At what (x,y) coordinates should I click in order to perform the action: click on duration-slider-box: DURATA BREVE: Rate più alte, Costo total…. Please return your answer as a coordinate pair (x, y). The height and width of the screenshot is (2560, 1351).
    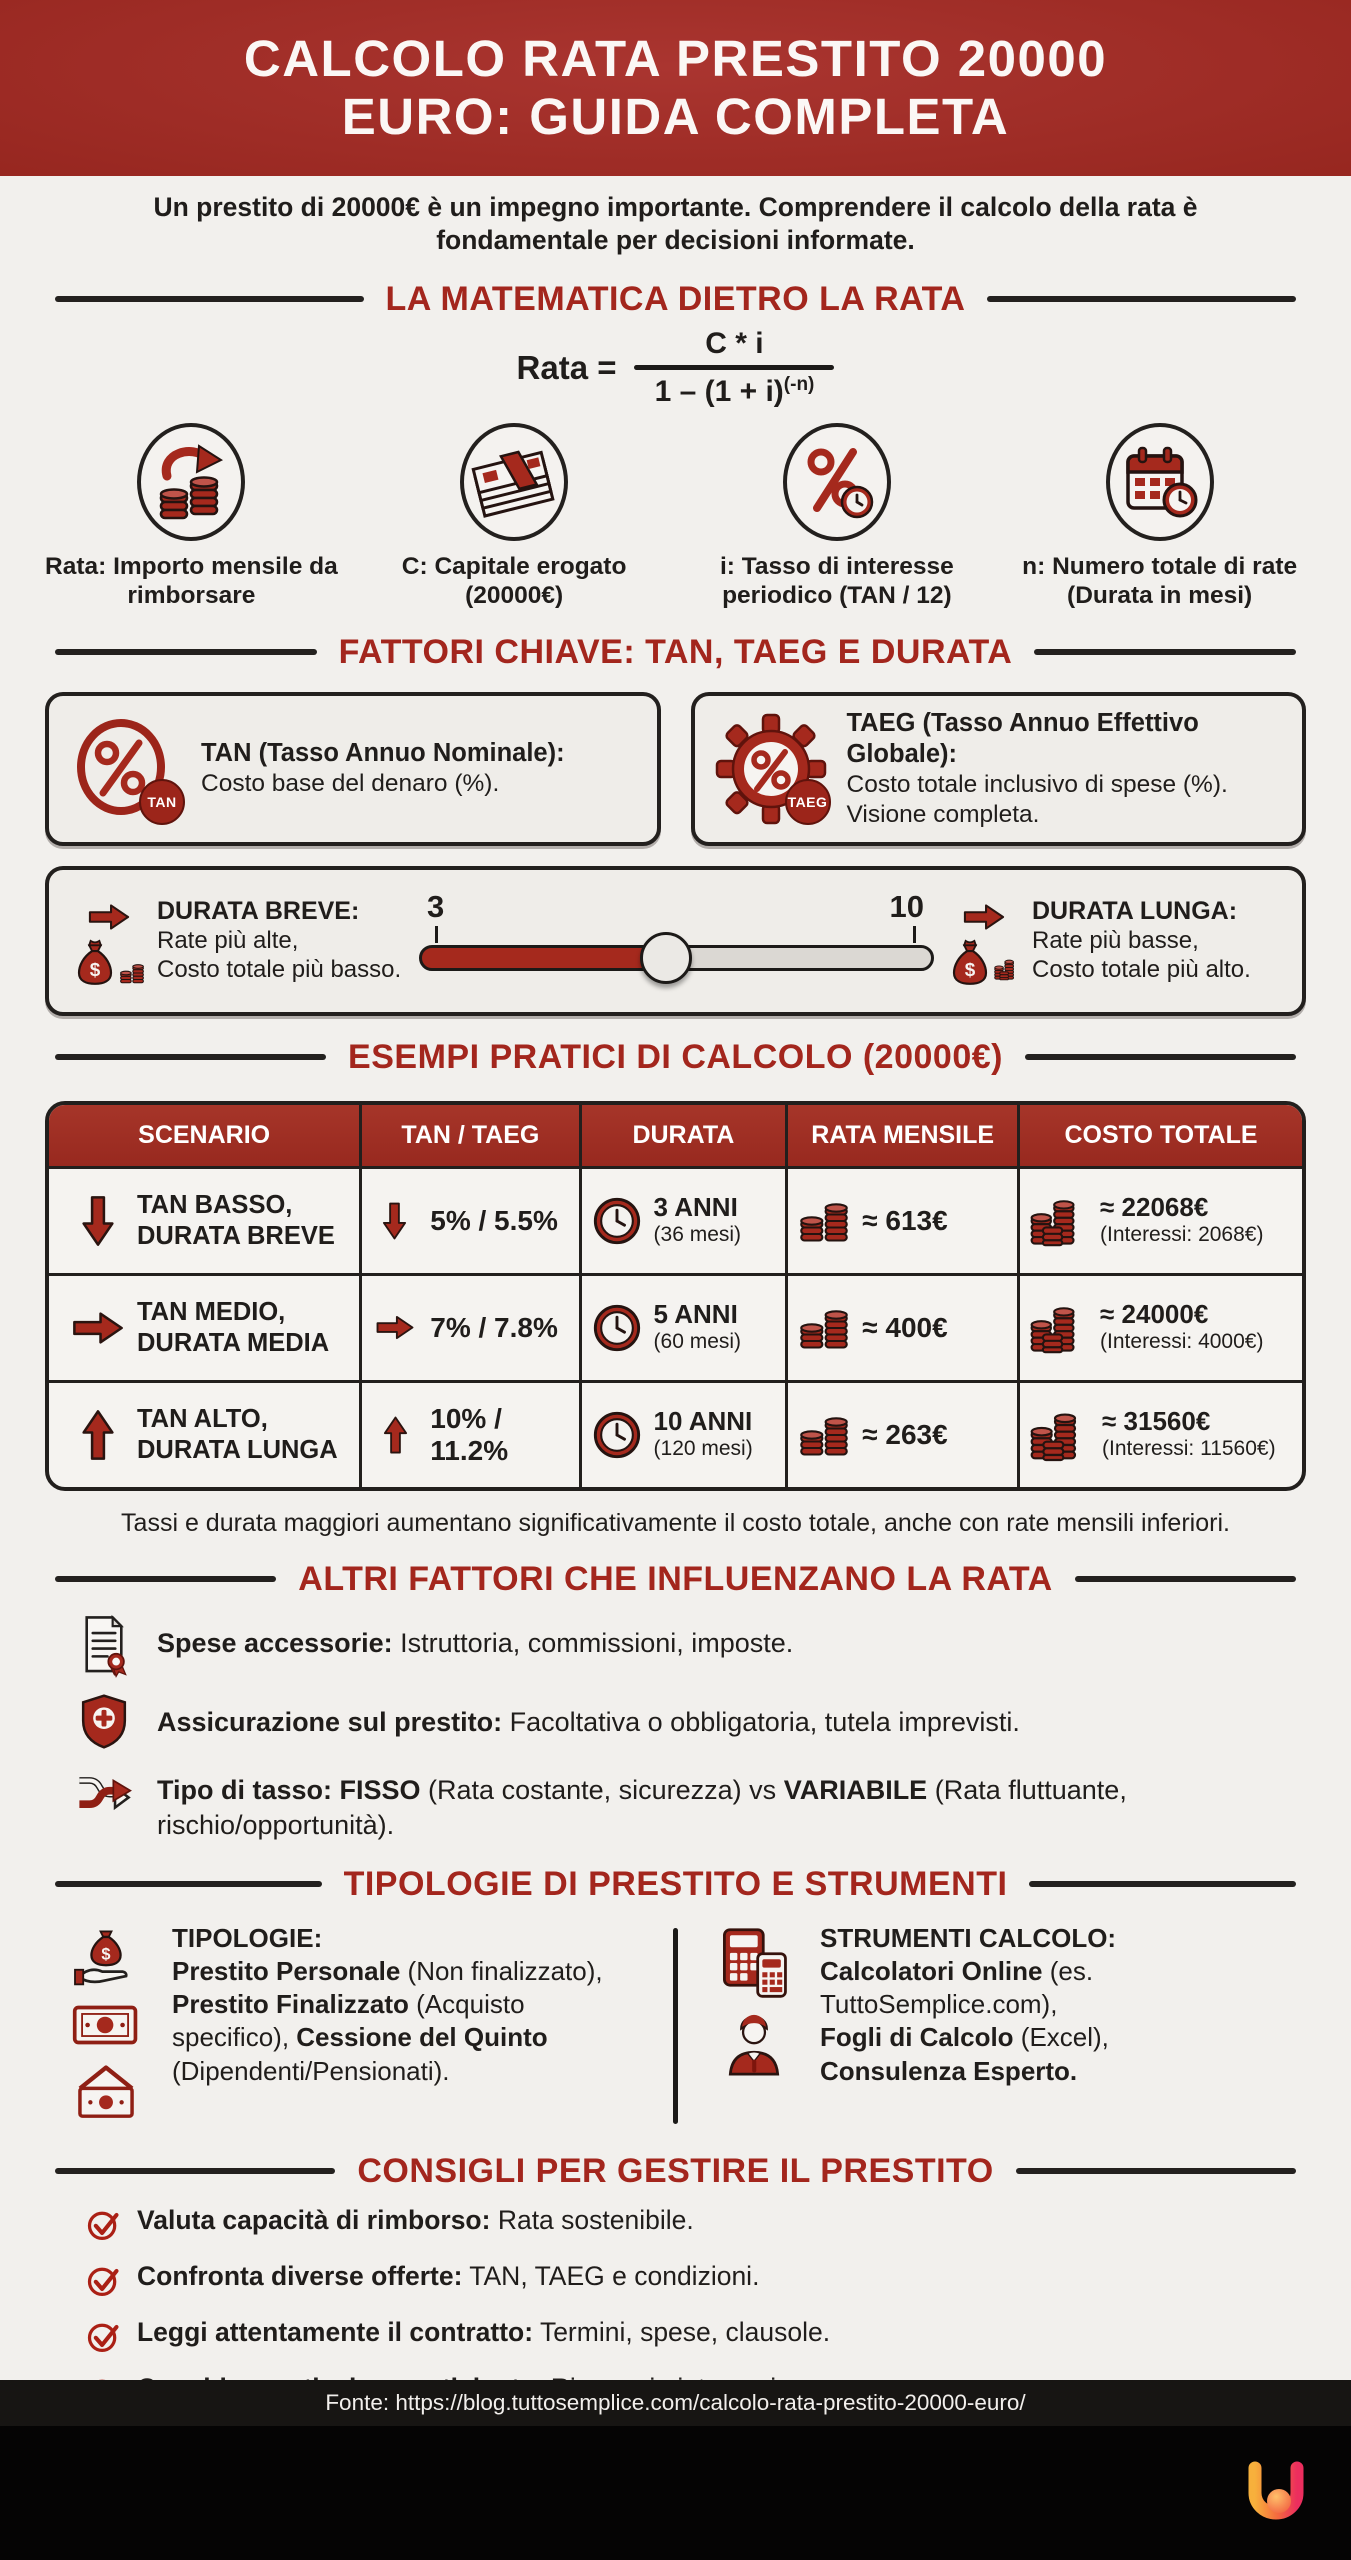
    Looking at the image, I should click on (675, 940).